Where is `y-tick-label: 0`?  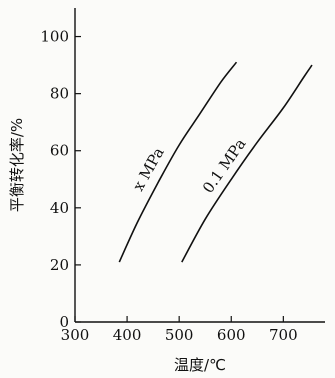
y-tick-label: 0 is located at coordinates (64, 322).